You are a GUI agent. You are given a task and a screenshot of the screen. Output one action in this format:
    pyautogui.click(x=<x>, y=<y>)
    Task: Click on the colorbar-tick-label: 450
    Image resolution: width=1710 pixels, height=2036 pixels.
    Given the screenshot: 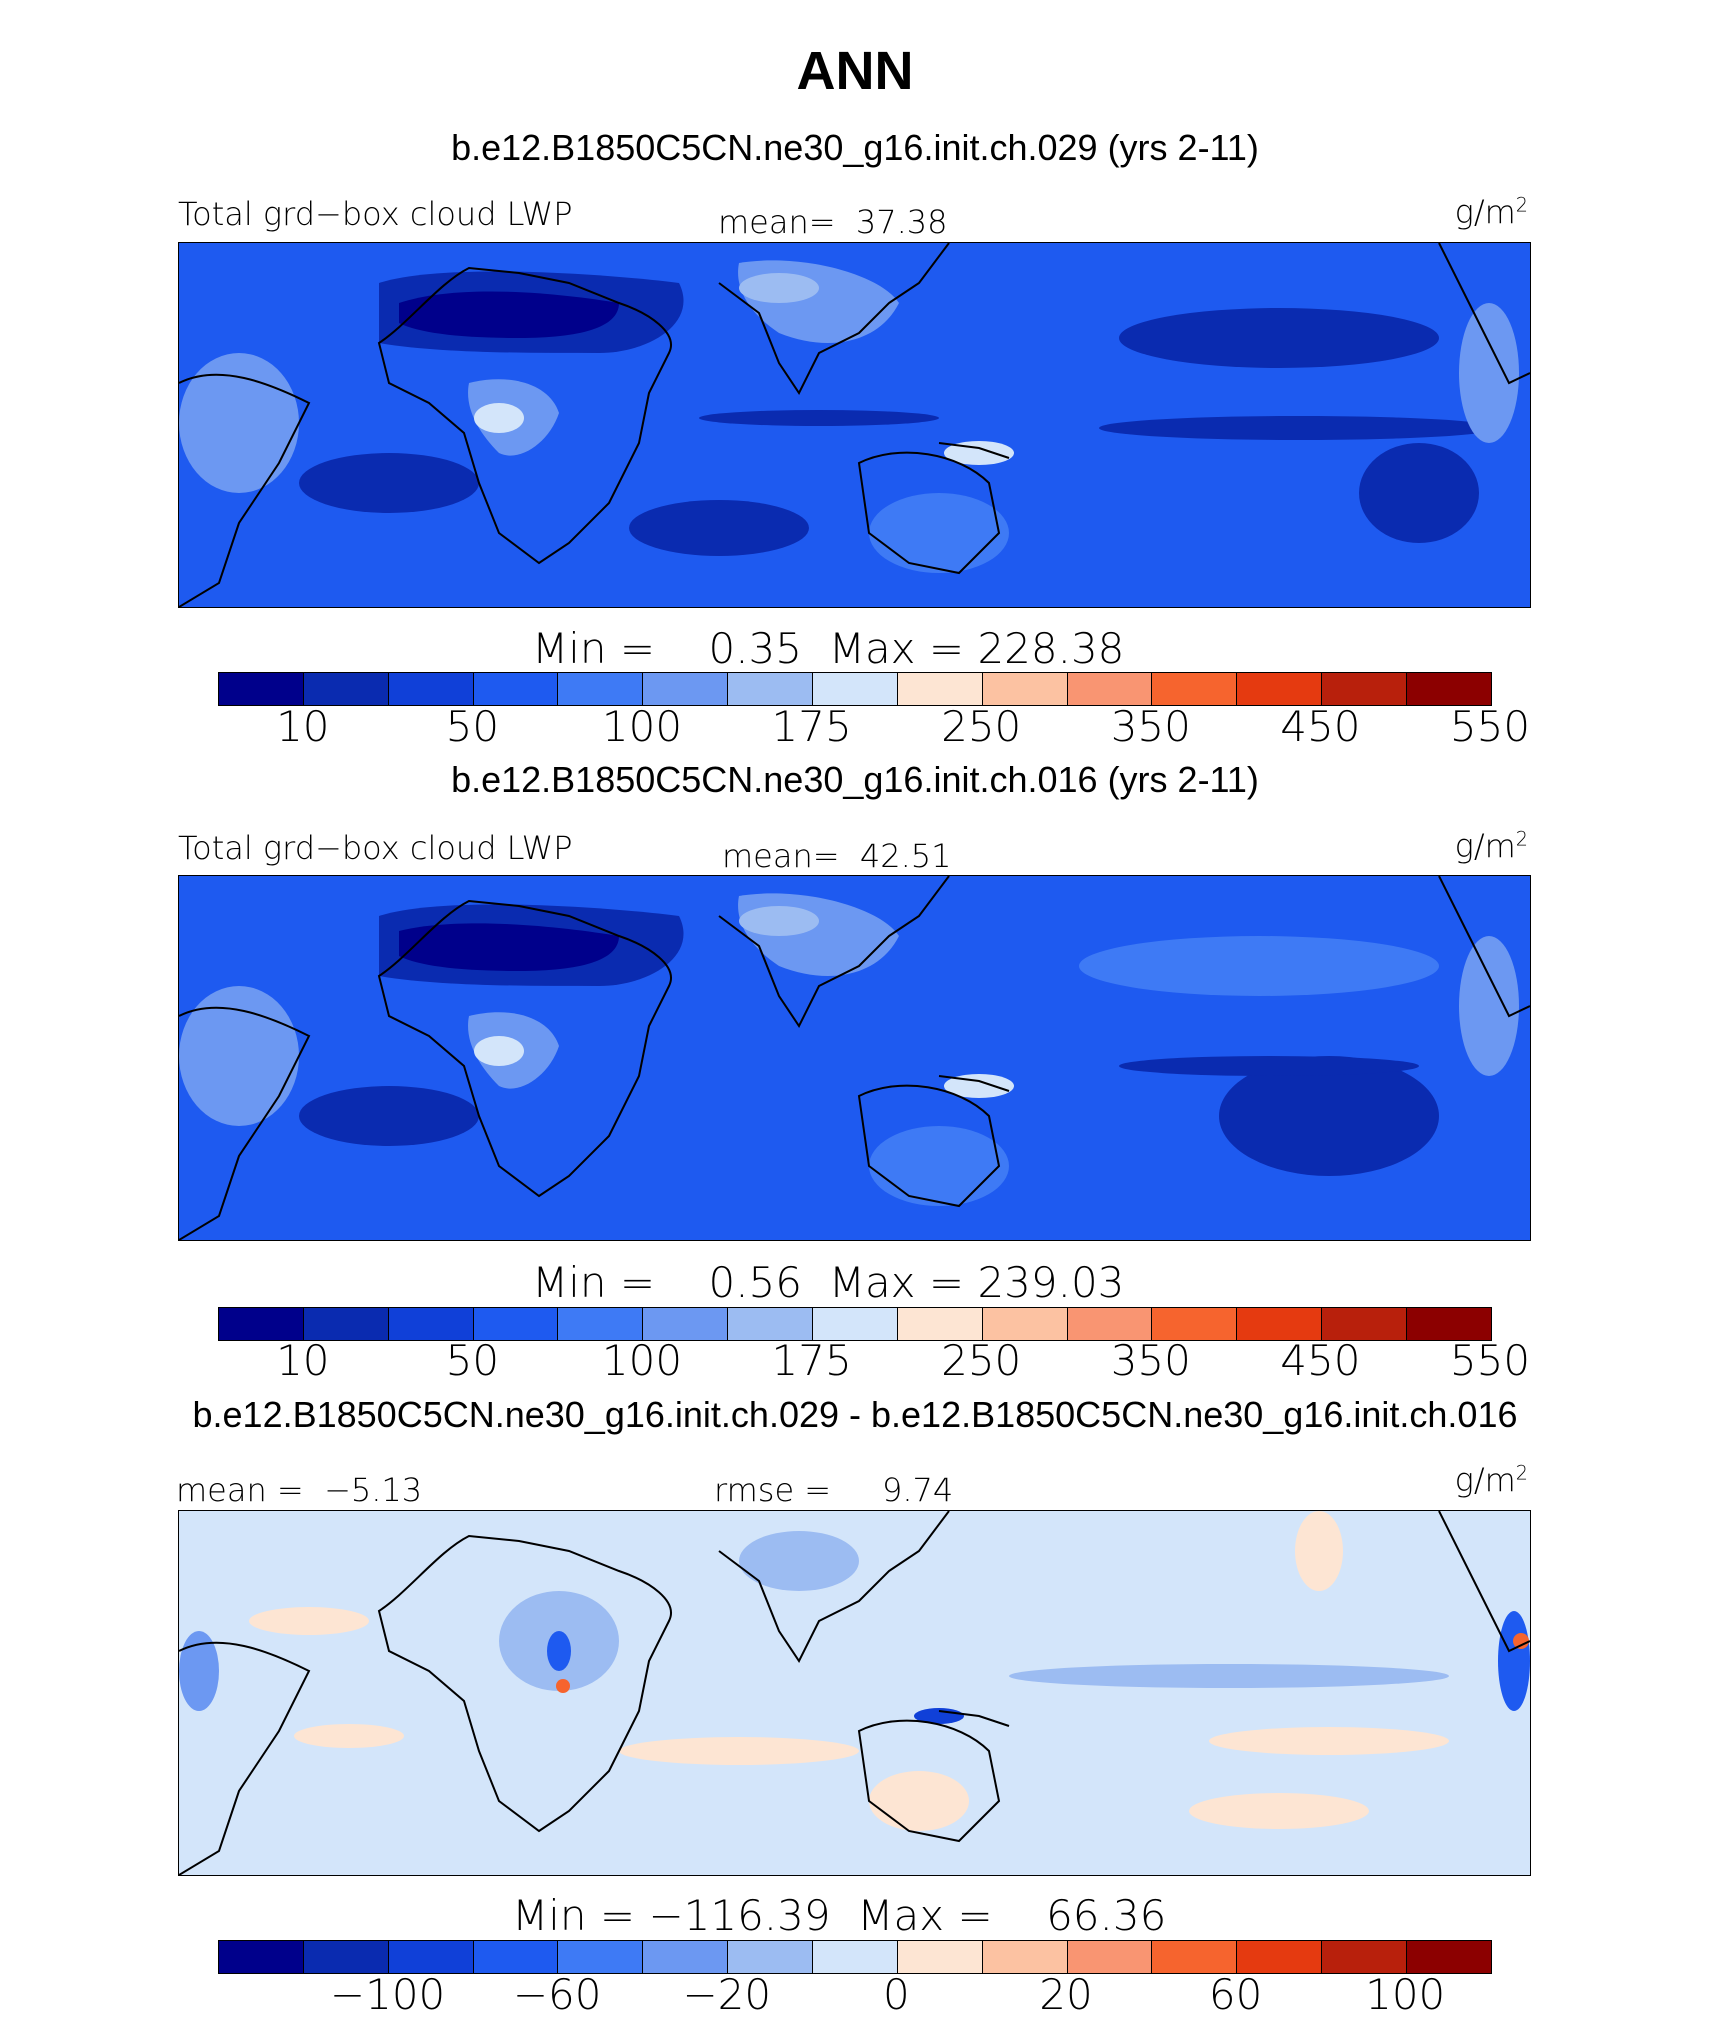 What is the action you would take?
    pyautogui.click(x=1320, y=1360)
    